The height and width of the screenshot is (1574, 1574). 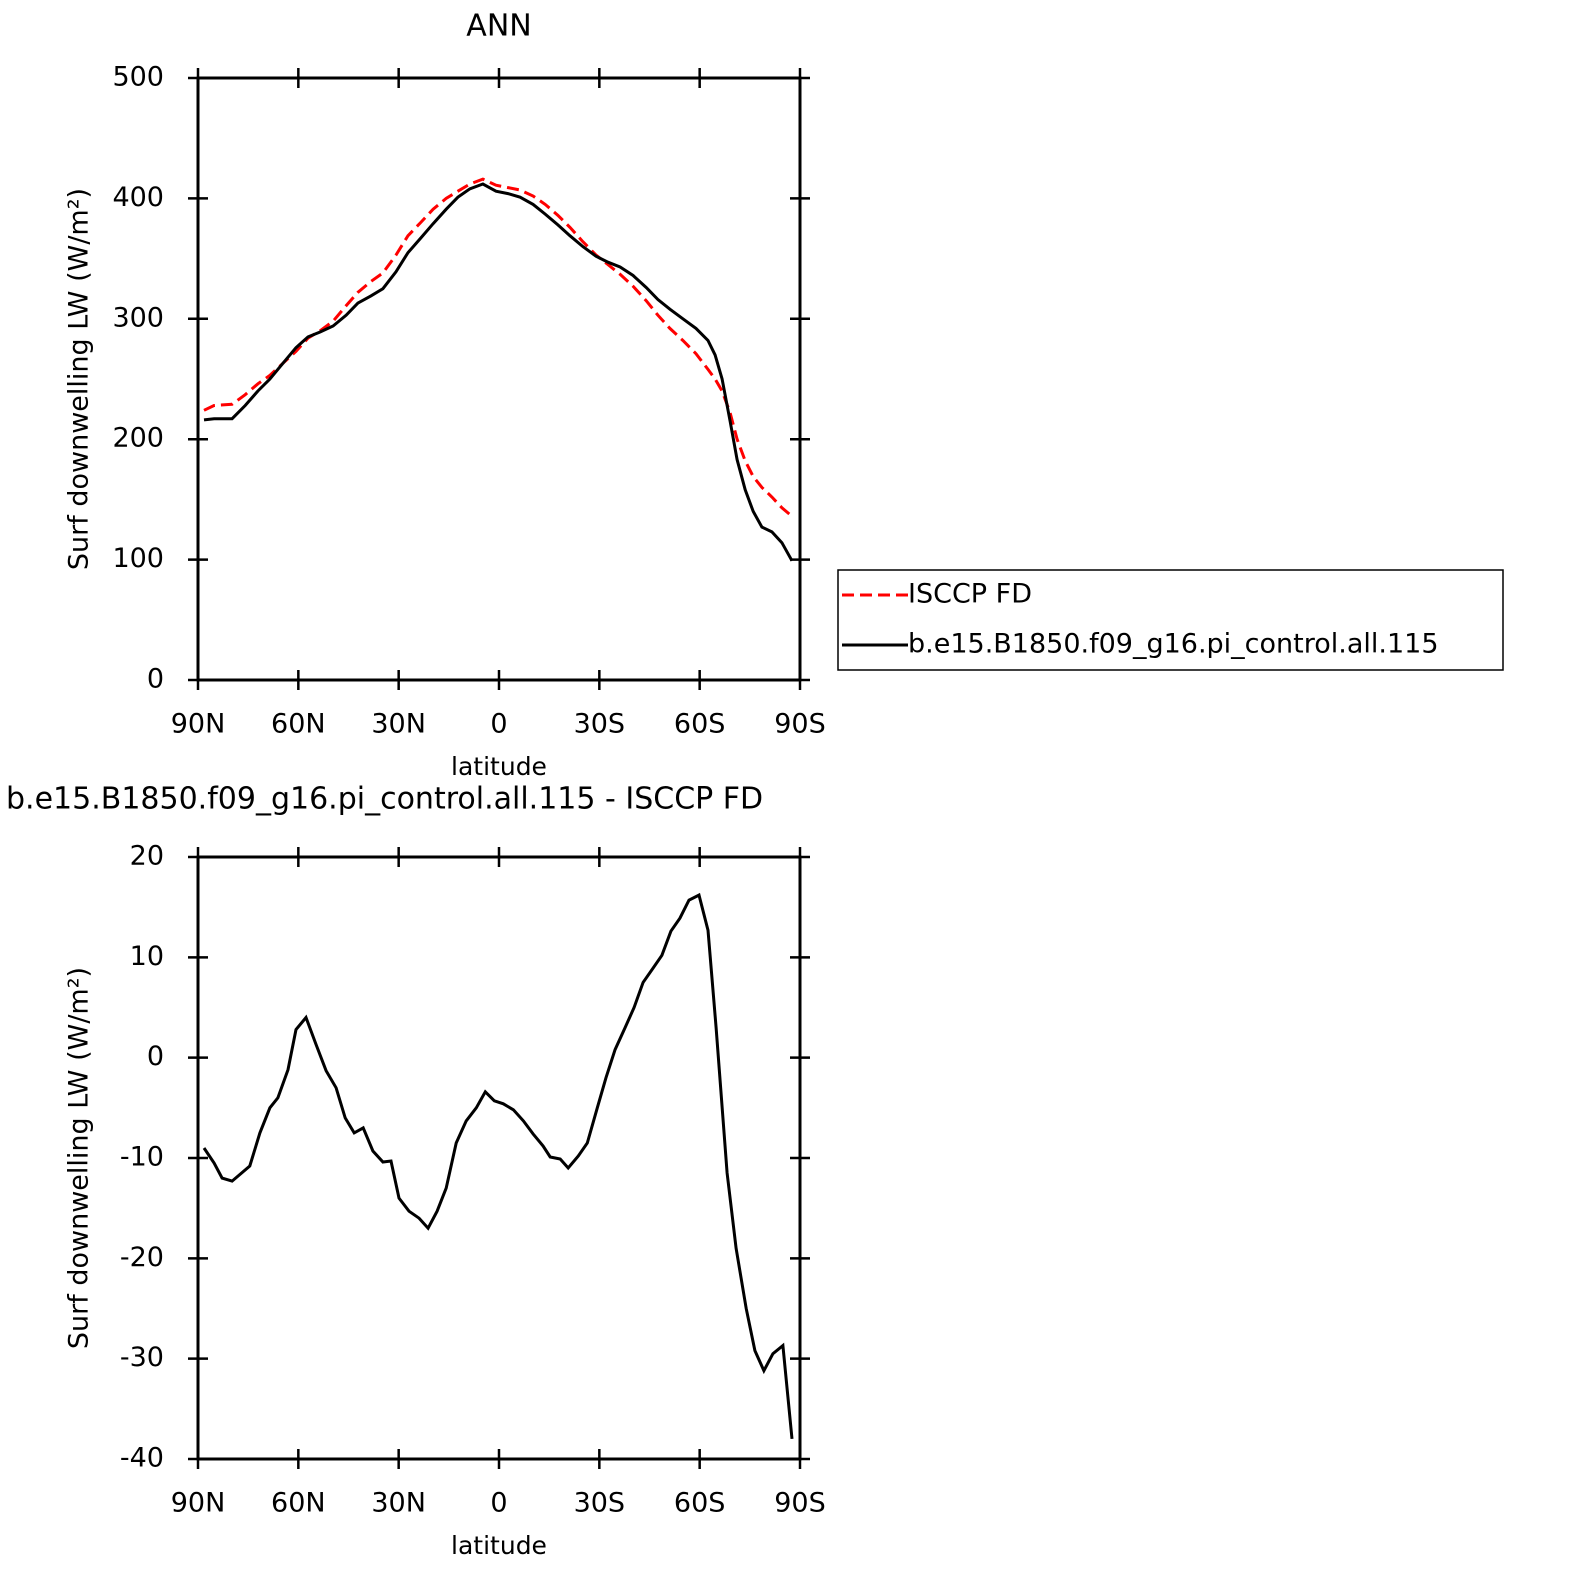 I want to click on plot-frame, so click(x=499, y=379).